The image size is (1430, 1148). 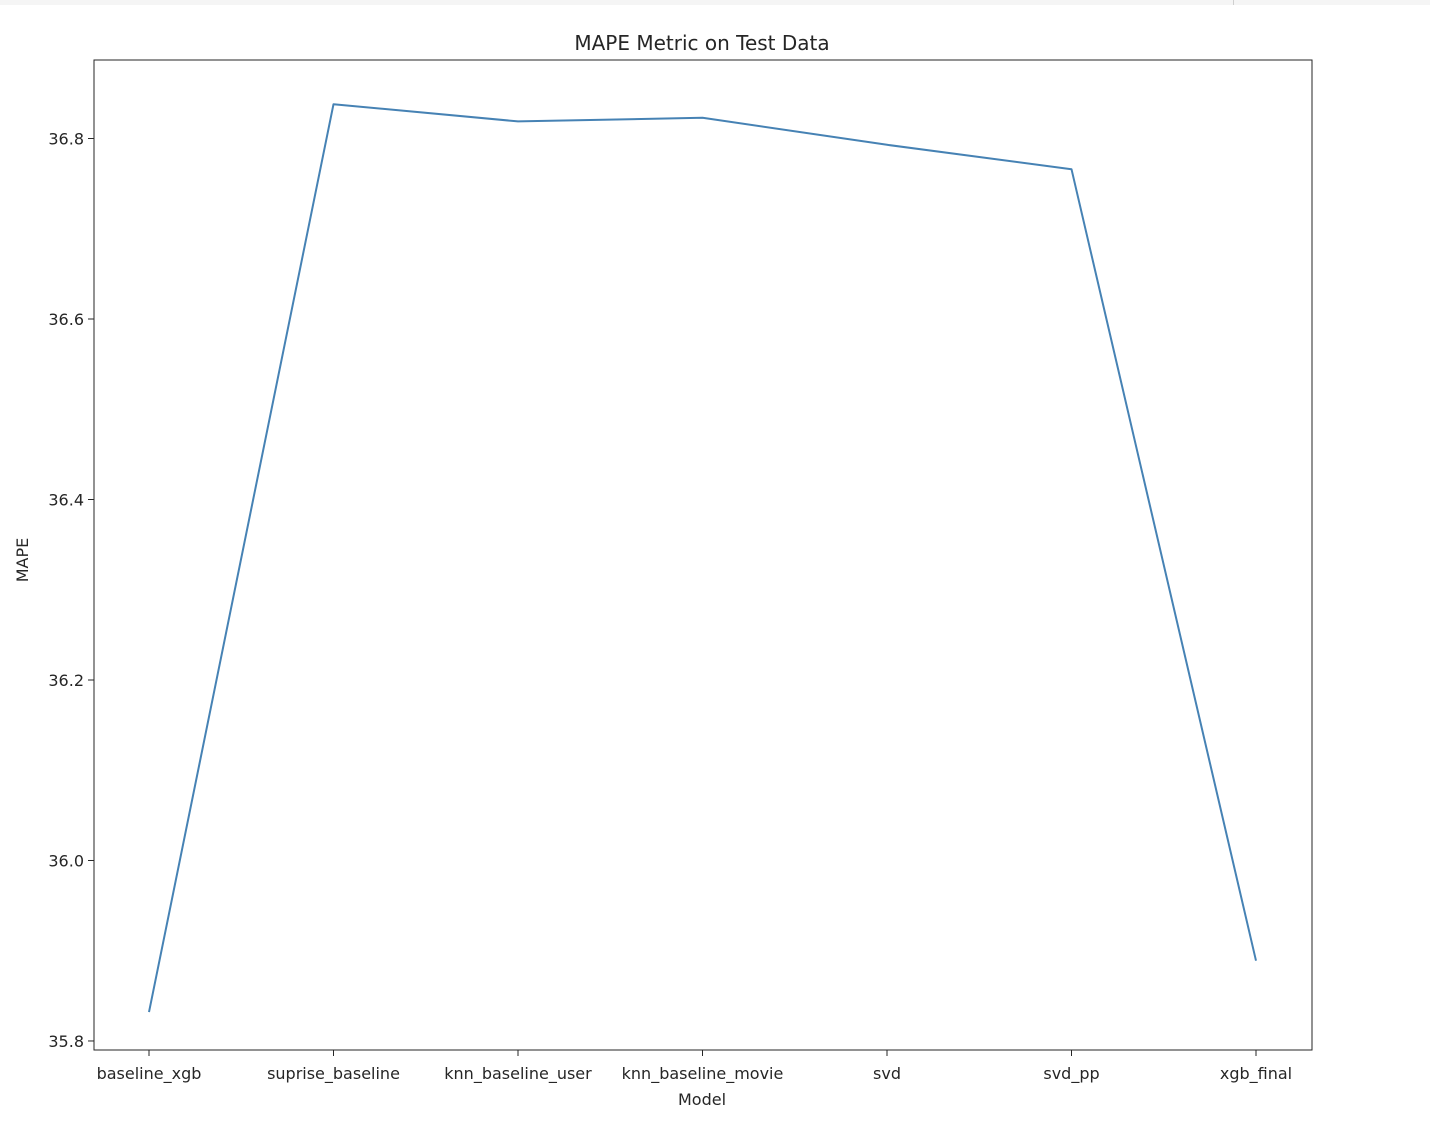 What do you see at coordinates (66, 499) in the screenshot?
I see `y-tick-label: 36.4` at bounding box center [66, 499].